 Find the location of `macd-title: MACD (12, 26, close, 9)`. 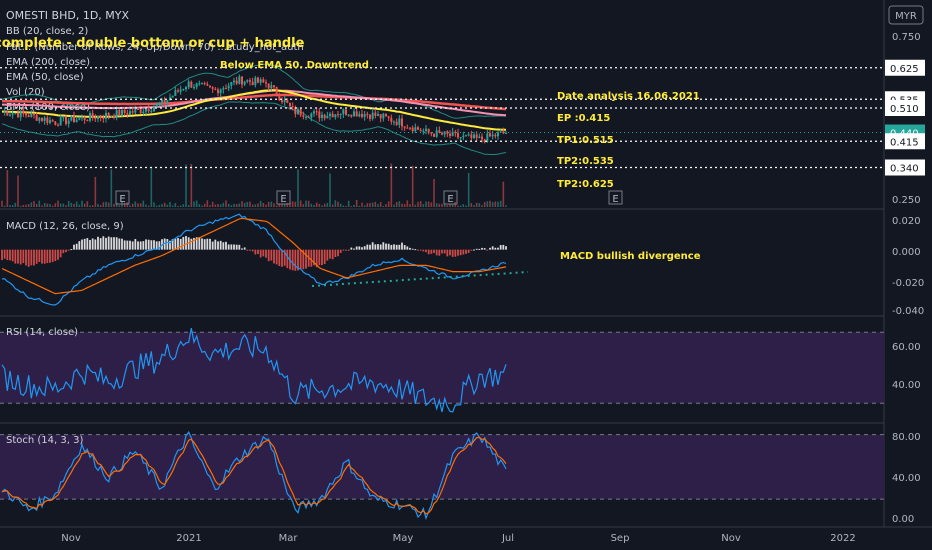

macd-title: MACD (12, 26, close, 9) is located at coordinates (65, 226).